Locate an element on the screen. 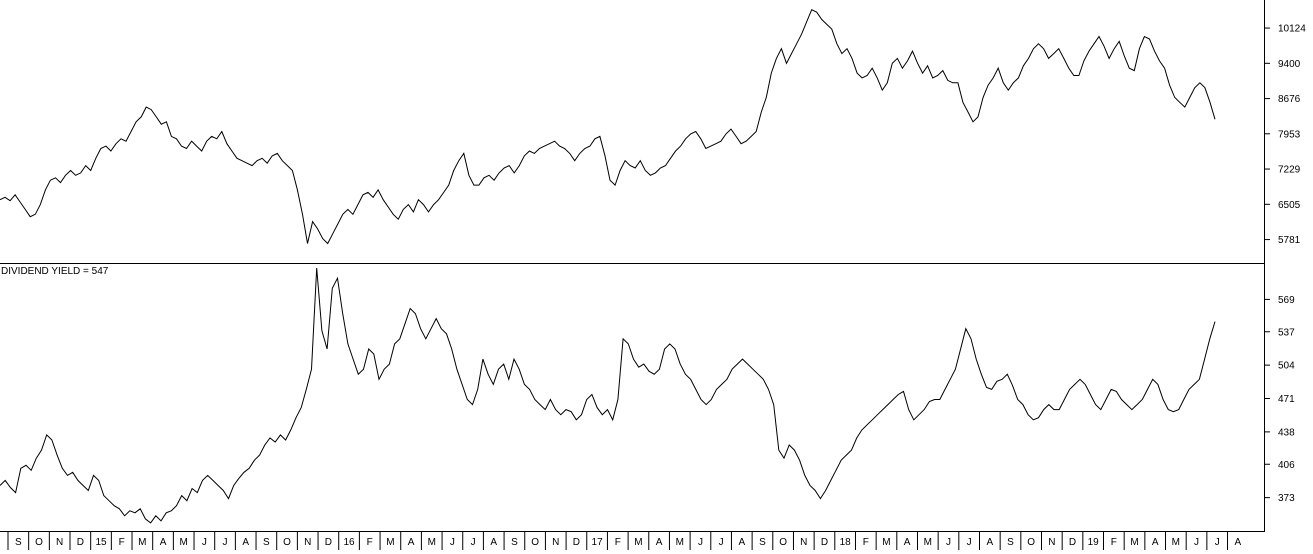 The width and height of the screenshot is (1313, 554). dividend-yield-y-axis: 569 537 504 471 438 406 373 is located at coordinates (1279, 399).